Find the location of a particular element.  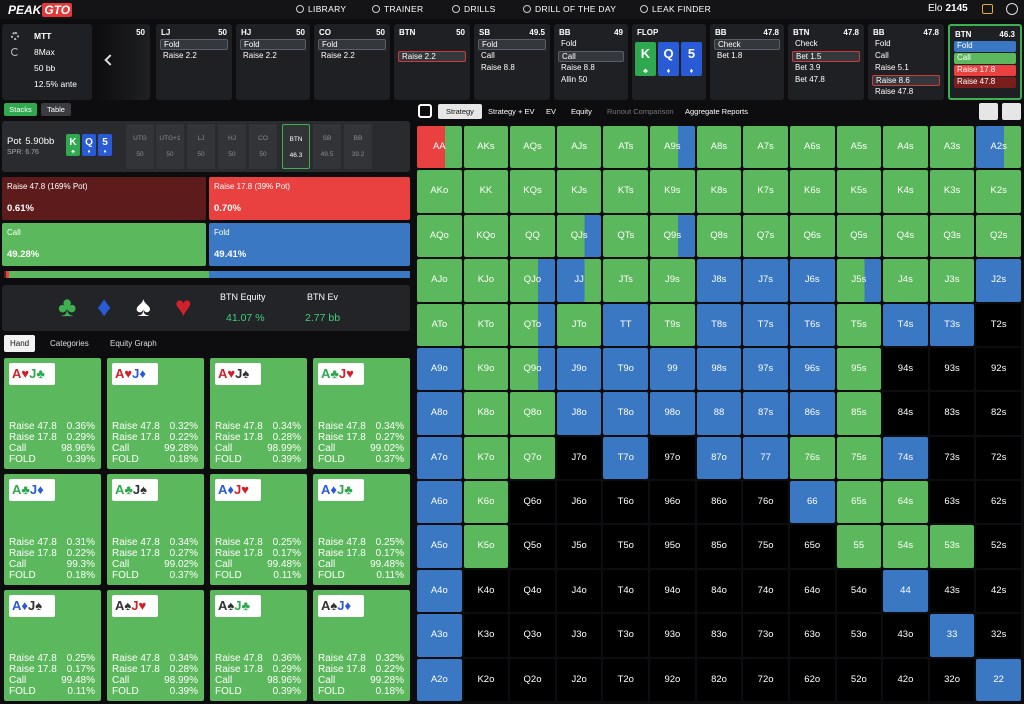

range-cell: ATo is located at coordinates (439, 324).